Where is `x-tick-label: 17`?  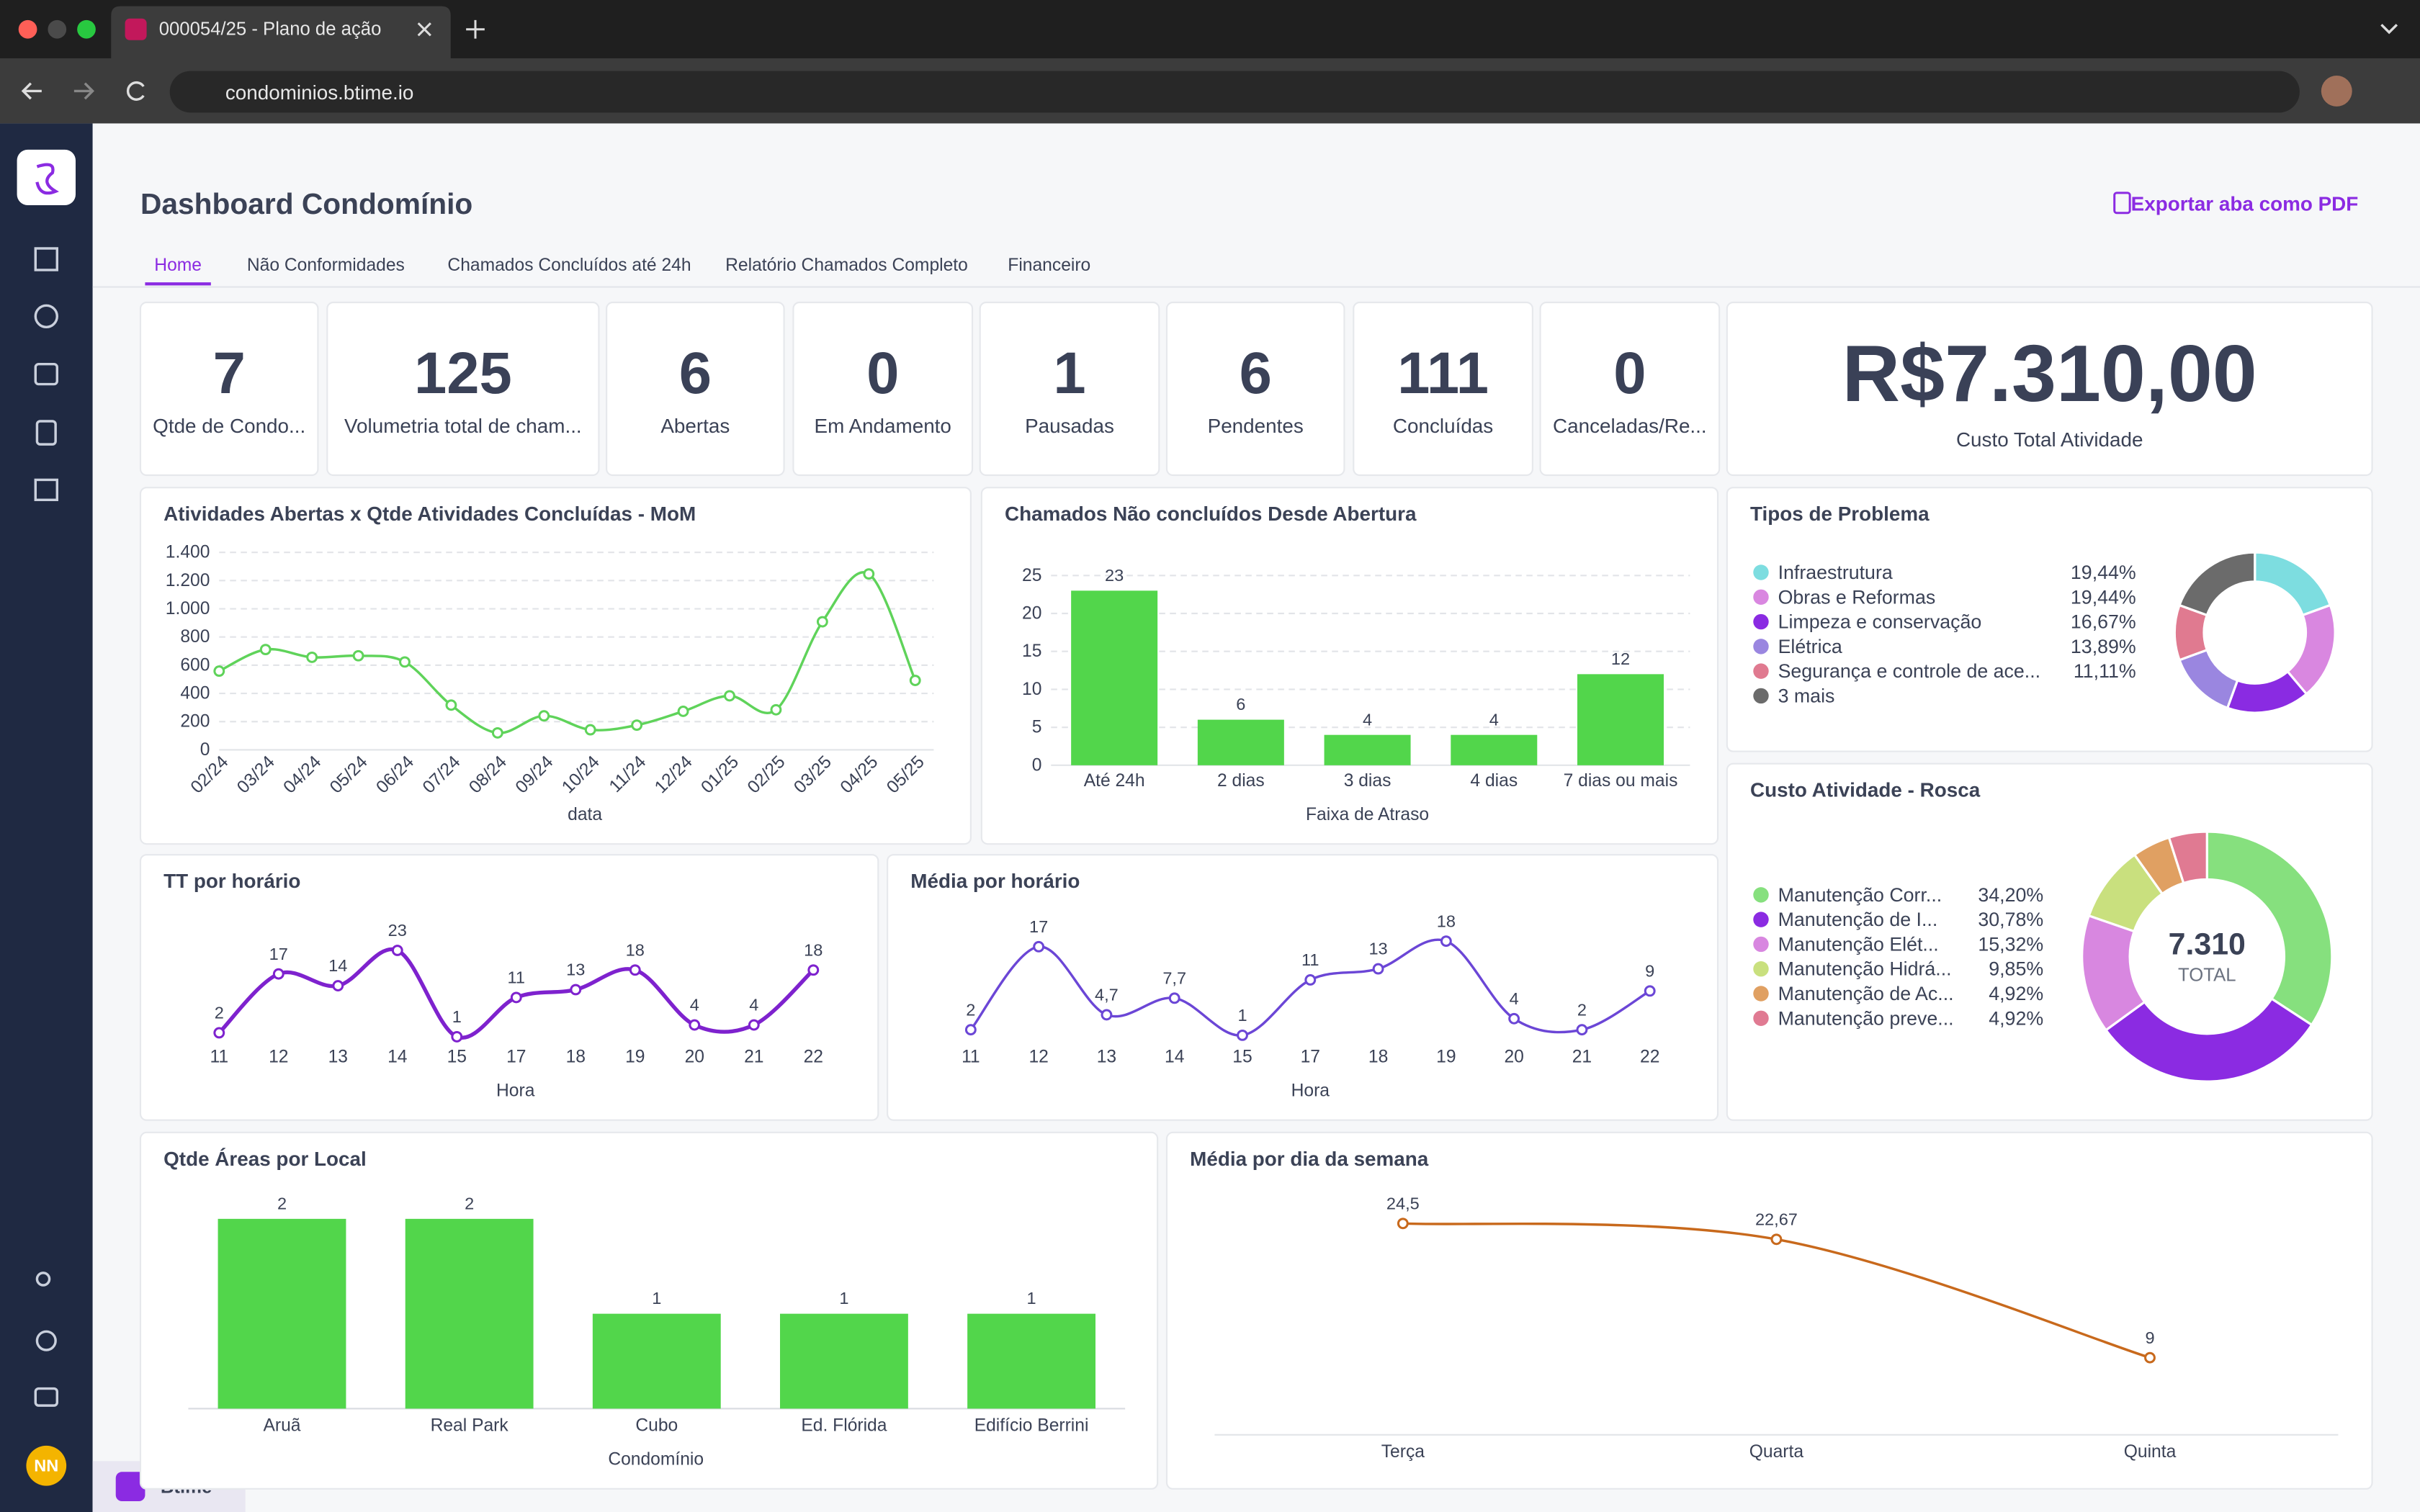
x-tick-label: 17 is located at coordinates (1310, 1056).